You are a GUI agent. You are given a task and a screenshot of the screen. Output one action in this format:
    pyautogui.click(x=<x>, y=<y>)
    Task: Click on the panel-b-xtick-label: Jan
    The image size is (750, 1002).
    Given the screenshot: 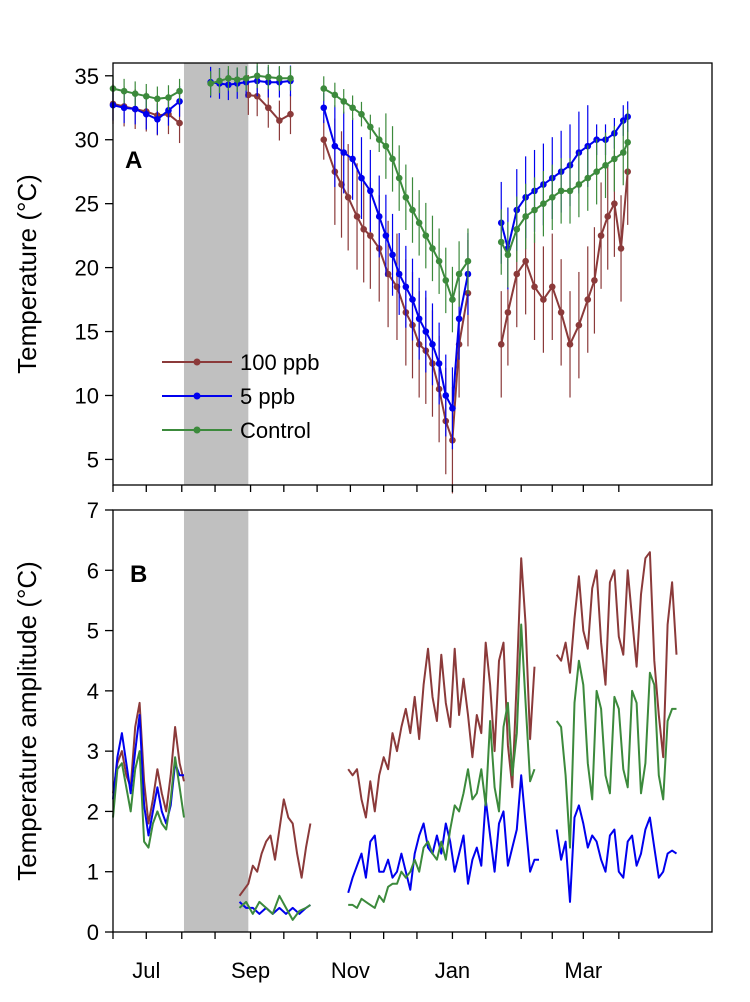 What is the action you would take?
    pyautogui.click(x=452, y=970)
    